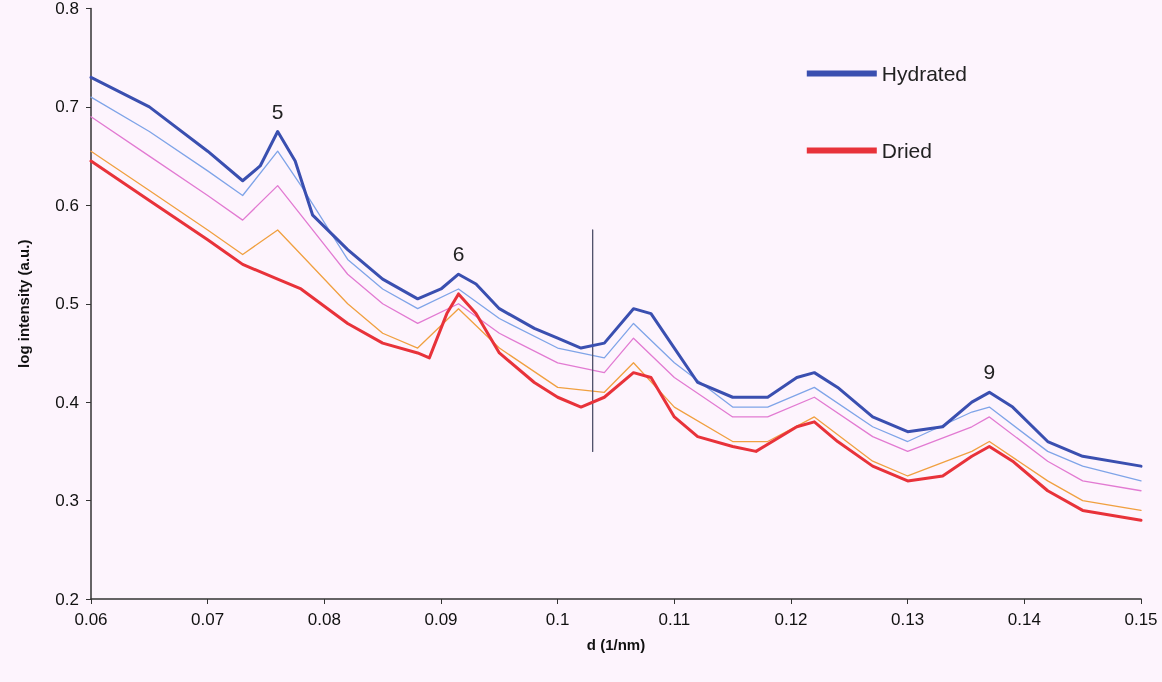 Image resolution: width=1162 pixels, height=682 pixels. I want to click on y-tick-label: 0.7, so click(67, 107).